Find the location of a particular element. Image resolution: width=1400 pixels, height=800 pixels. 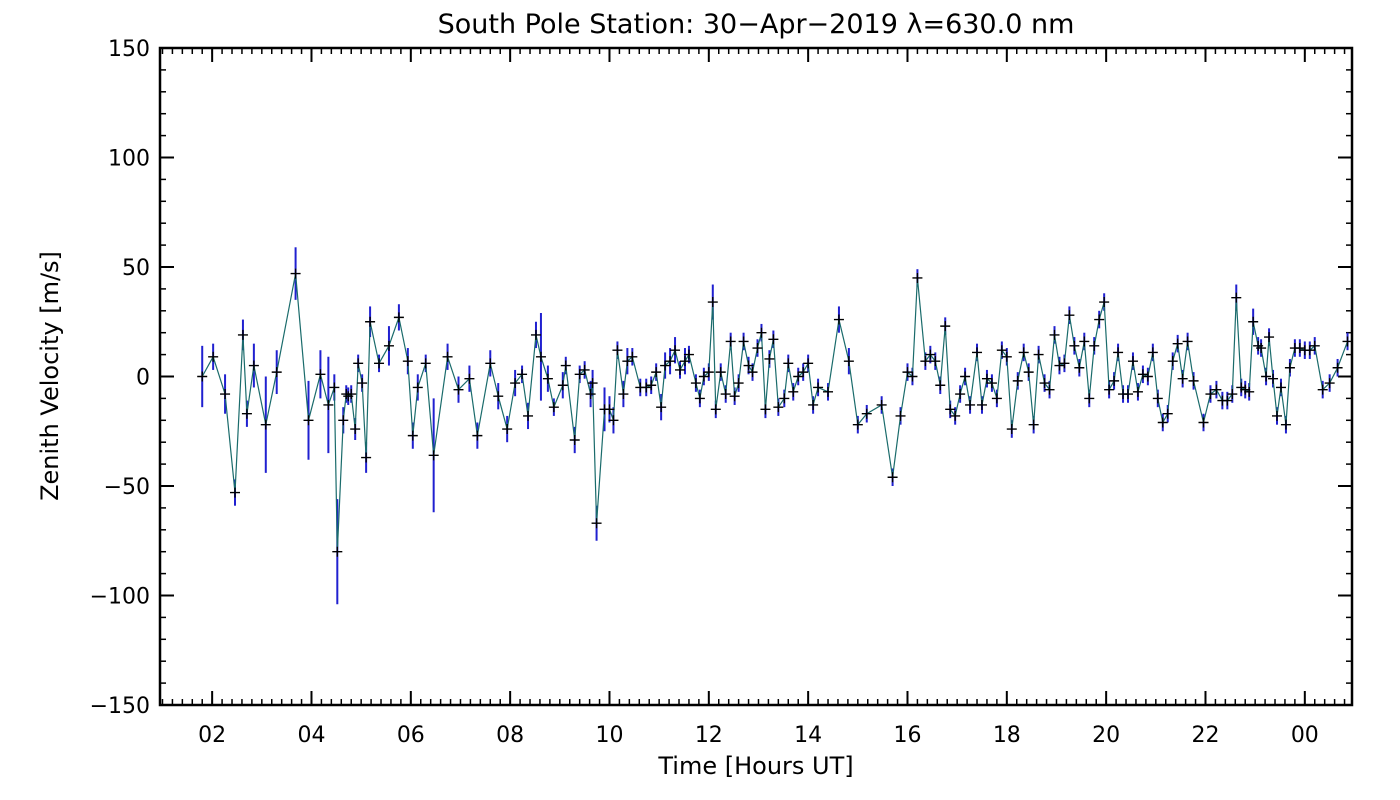

y-tick-label: −100 is located at coordinates (120, 597).